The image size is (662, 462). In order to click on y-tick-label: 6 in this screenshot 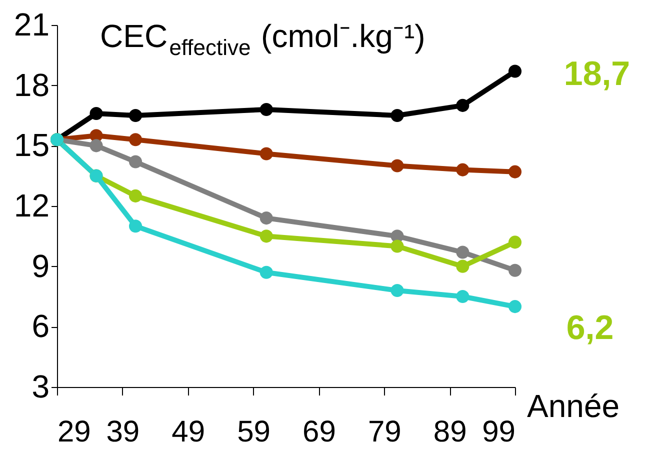, I will do `click(41, 326)`.